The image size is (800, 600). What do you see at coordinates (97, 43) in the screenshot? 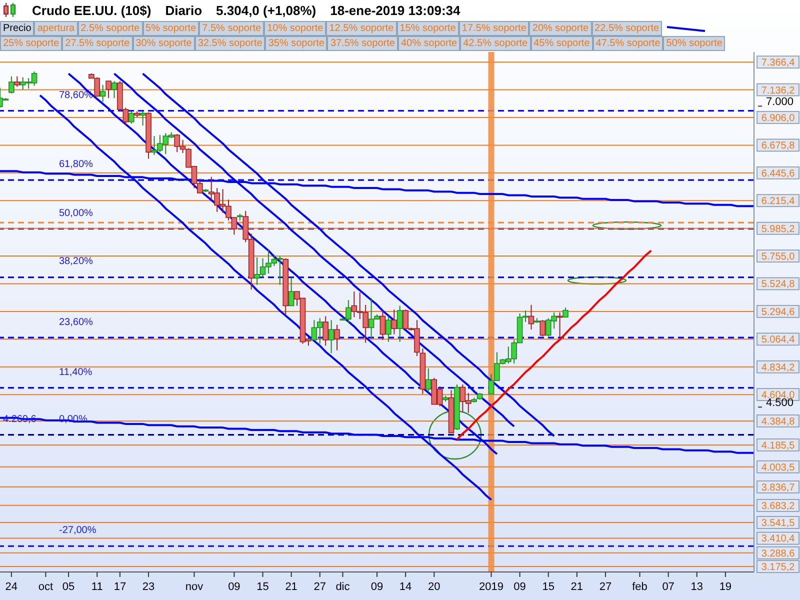
I see `text: 27.5% soporte` at bounding box center [97, 43].